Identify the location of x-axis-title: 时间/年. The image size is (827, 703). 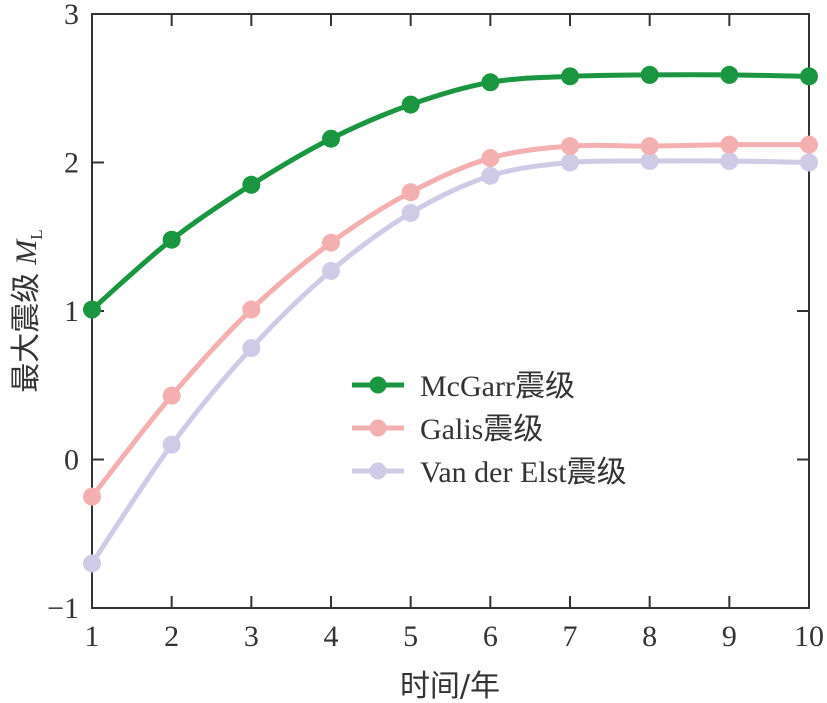
(450, 686).